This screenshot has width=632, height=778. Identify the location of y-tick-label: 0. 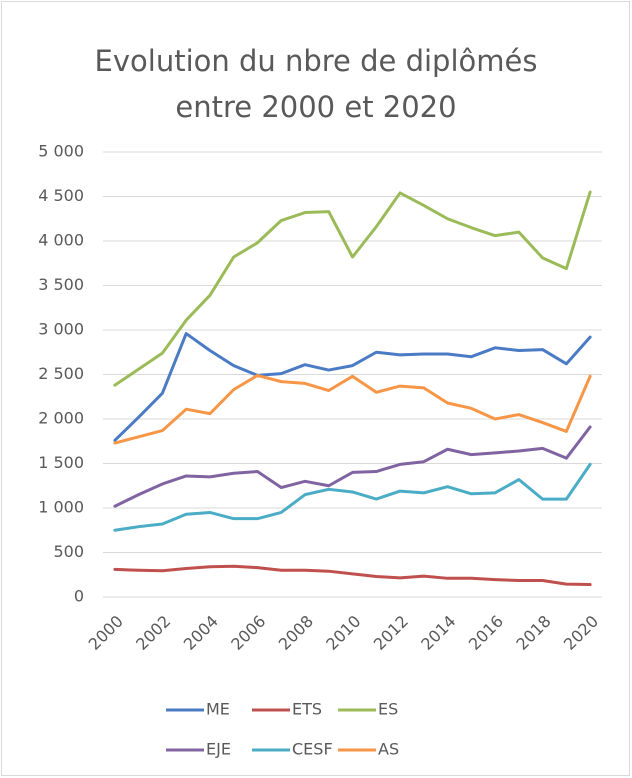
(79, 596).